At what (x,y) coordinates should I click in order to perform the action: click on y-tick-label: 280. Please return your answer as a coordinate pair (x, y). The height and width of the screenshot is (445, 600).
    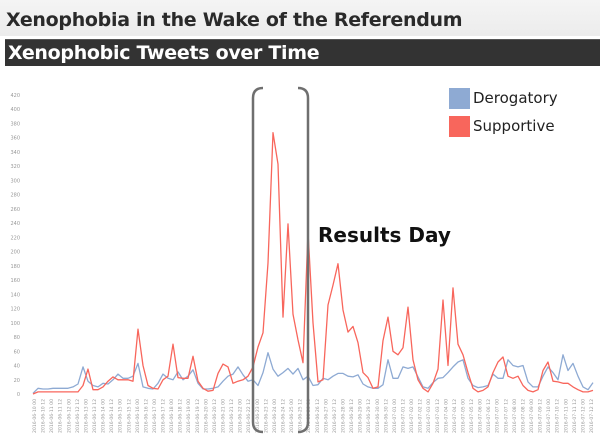
    Looking at the image, I should click on (15, 196).